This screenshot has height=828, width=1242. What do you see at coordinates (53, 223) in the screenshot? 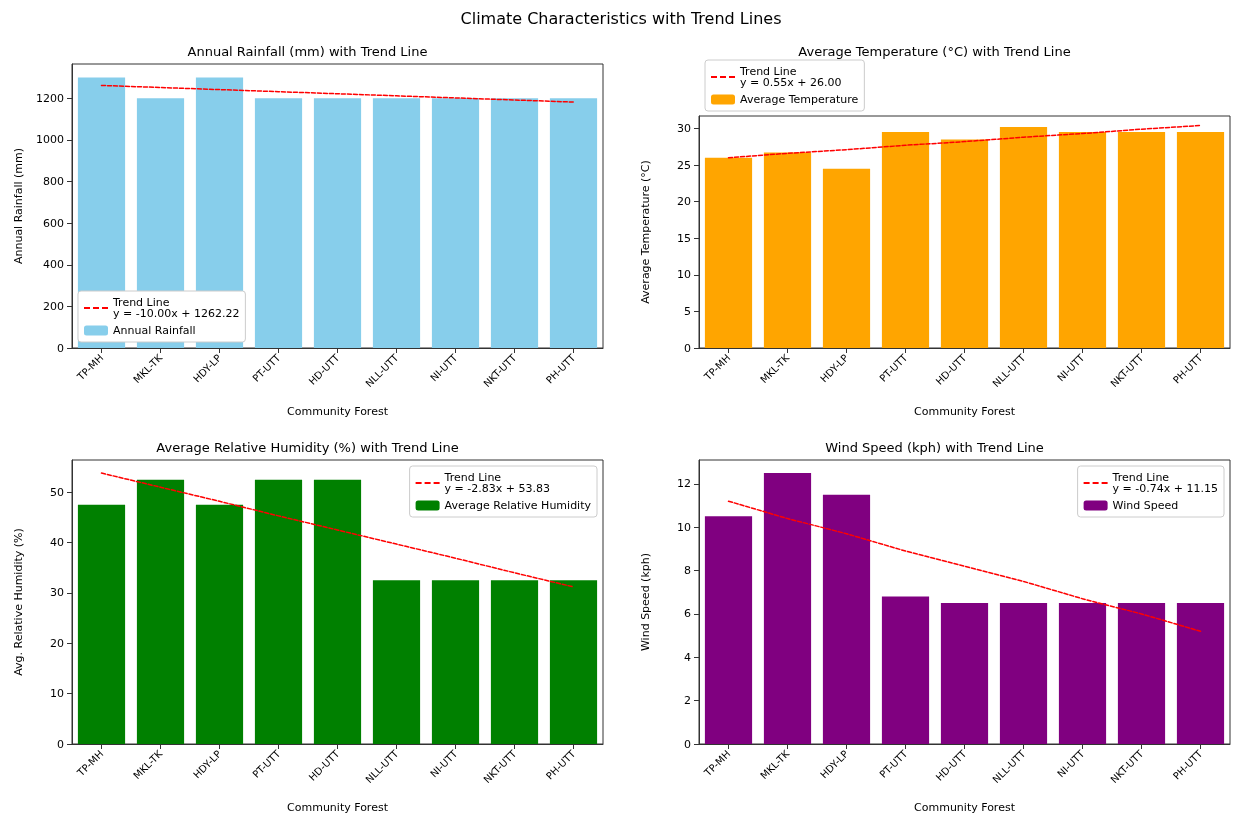
I see `y-tick-label: 600` at bounding box center [53, 223].